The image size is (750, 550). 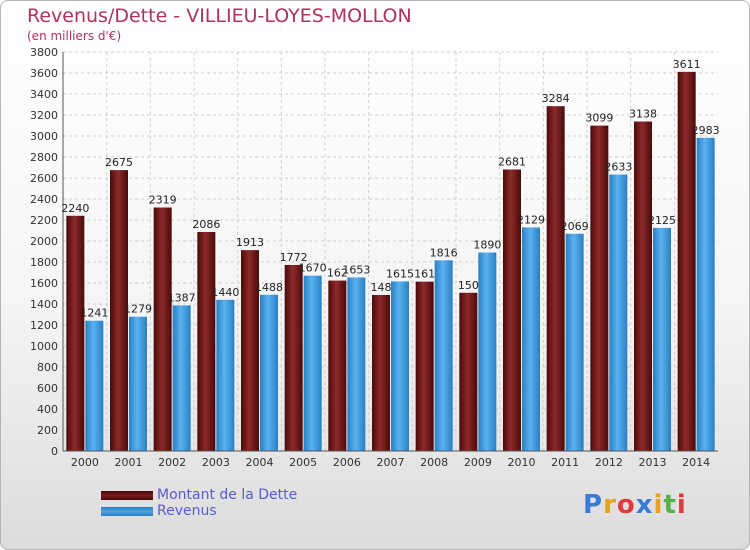 What do you see at coordinates (468, 285) in the screenshot?
I see `data-label-dette: 150` at bounding box center [468, 285].